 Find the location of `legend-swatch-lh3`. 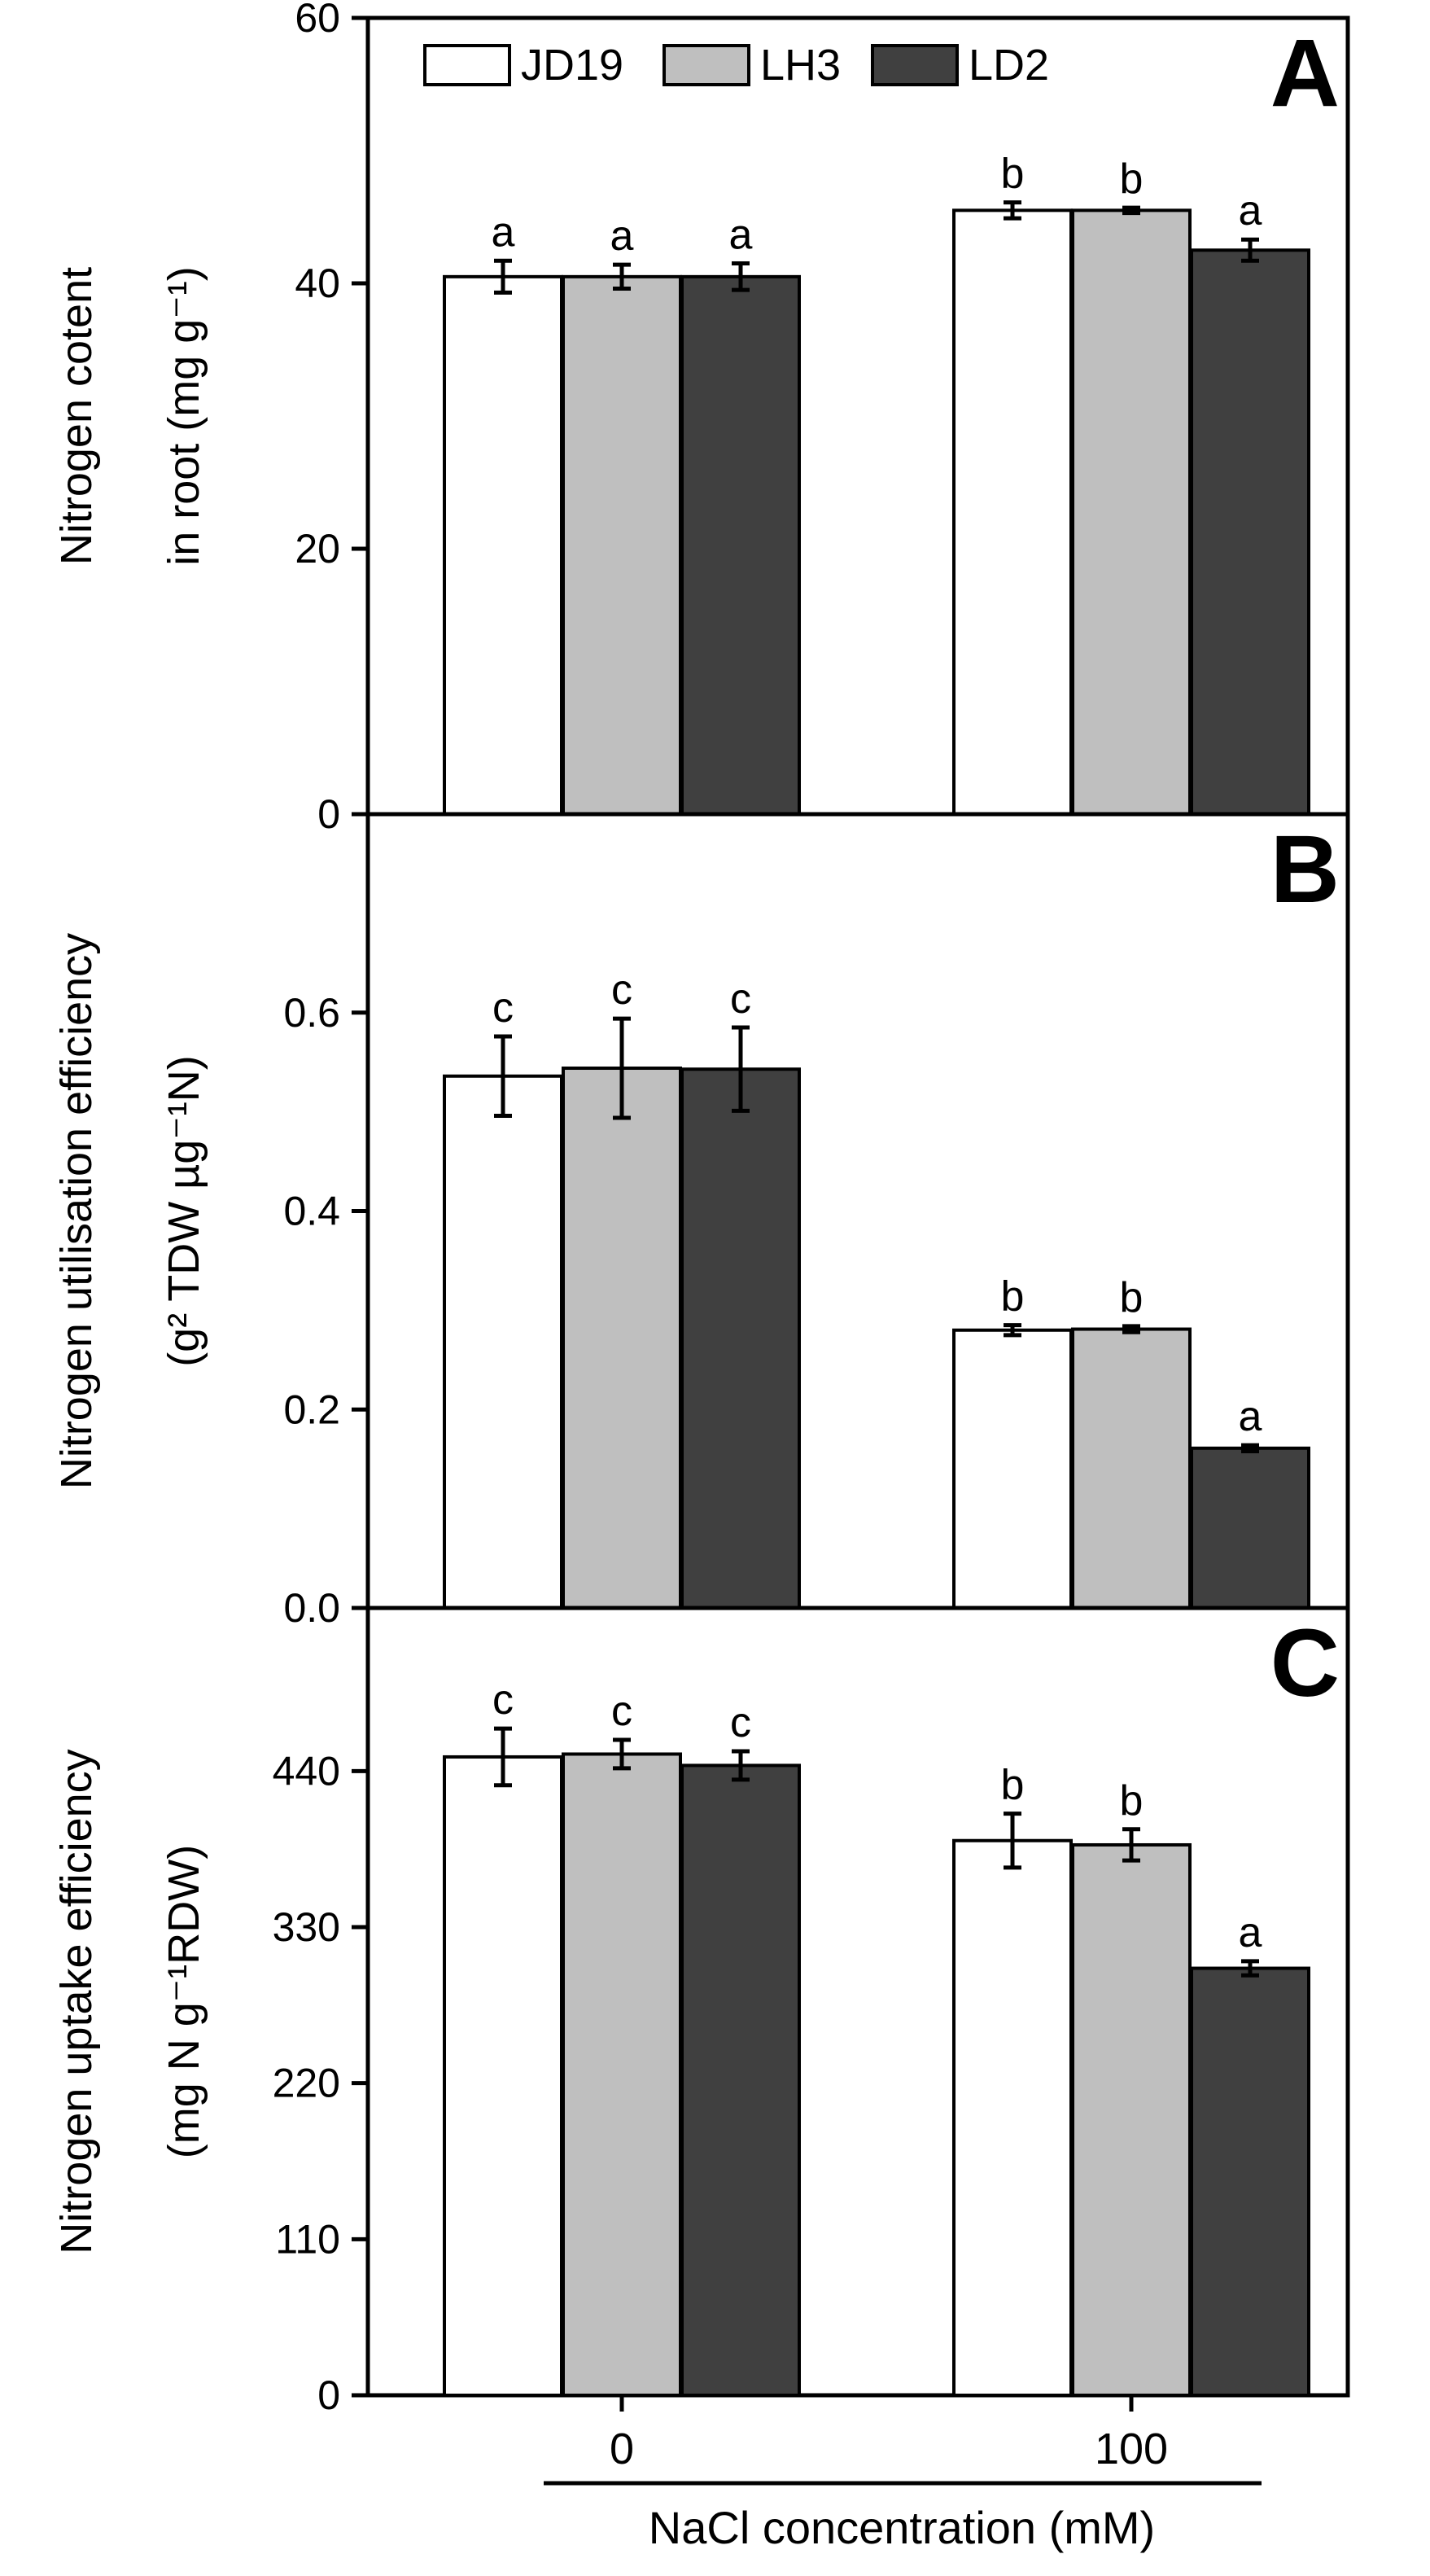

legend-swatch-lh3 is located at coordinates (706, 65).